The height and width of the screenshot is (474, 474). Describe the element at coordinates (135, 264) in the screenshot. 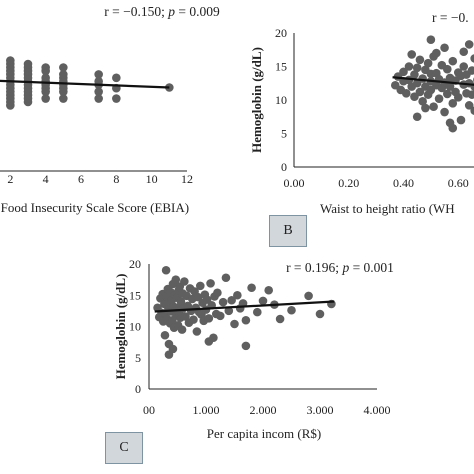

I see `y-tick-label-c: 20` at that location.